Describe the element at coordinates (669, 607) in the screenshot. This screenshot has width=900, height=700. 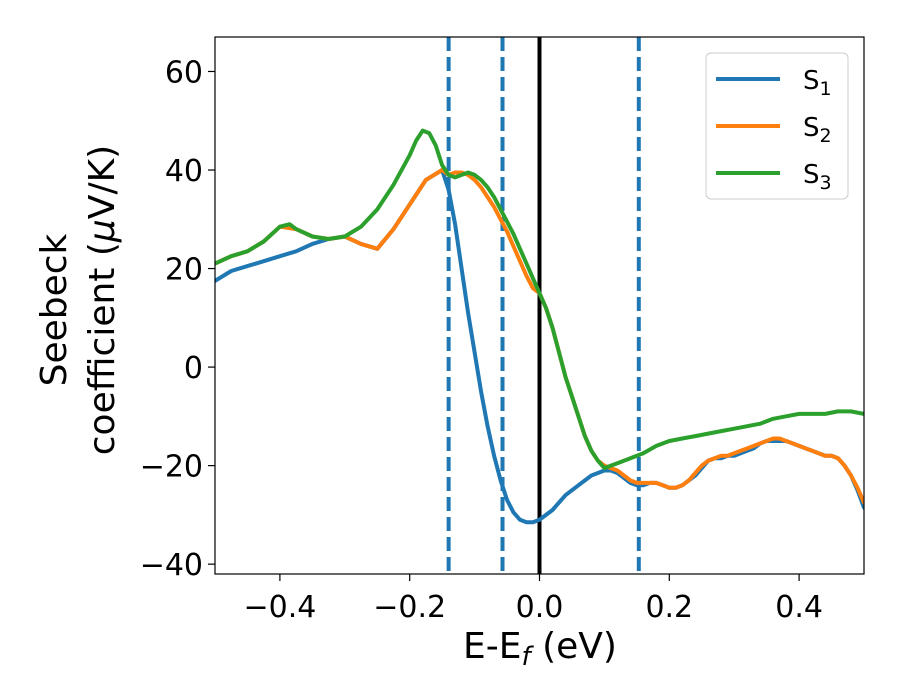
I see `x-tick-label: 0.2` at that location.